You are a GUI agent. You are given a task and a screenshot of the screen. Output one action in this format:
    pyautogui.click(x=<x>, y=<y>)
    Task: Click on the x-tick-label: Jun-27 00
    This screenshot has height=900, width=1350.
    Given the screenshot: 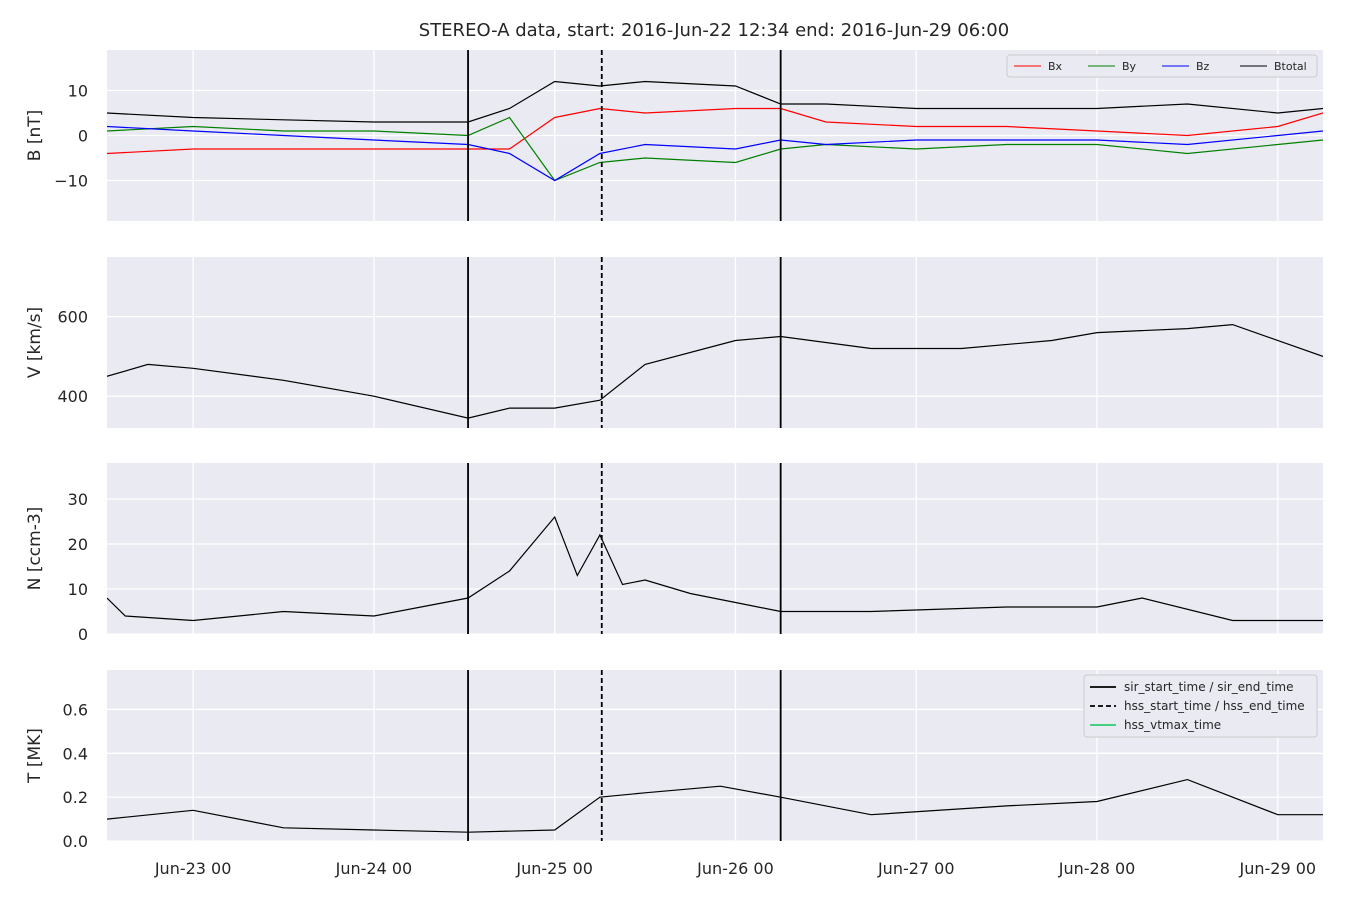 What is the action you would take?
    pyautogui.click(x=916, y=868)
    